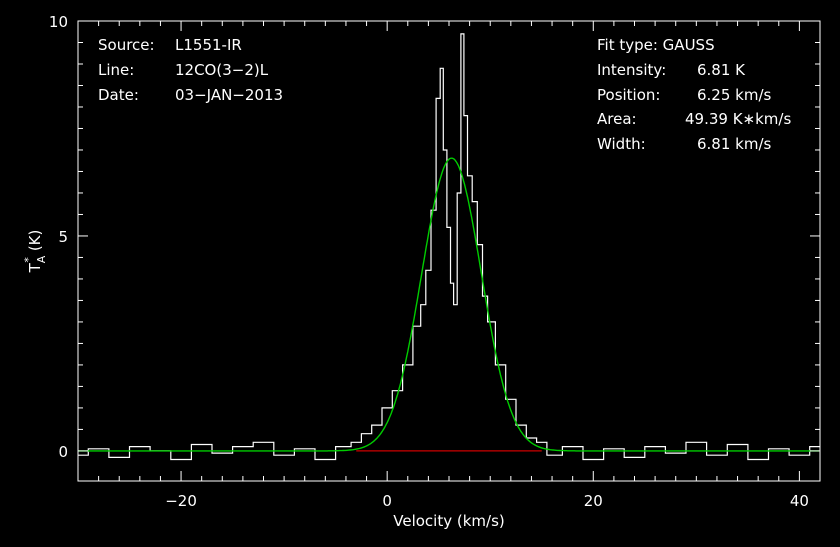 The height and width of the screenshot is (547, 840). What do you see at coordinates (656, 45) in the screenshot?
I see `fit-type-text: Fit type: GAUSS` at bounding box center [656, 45].